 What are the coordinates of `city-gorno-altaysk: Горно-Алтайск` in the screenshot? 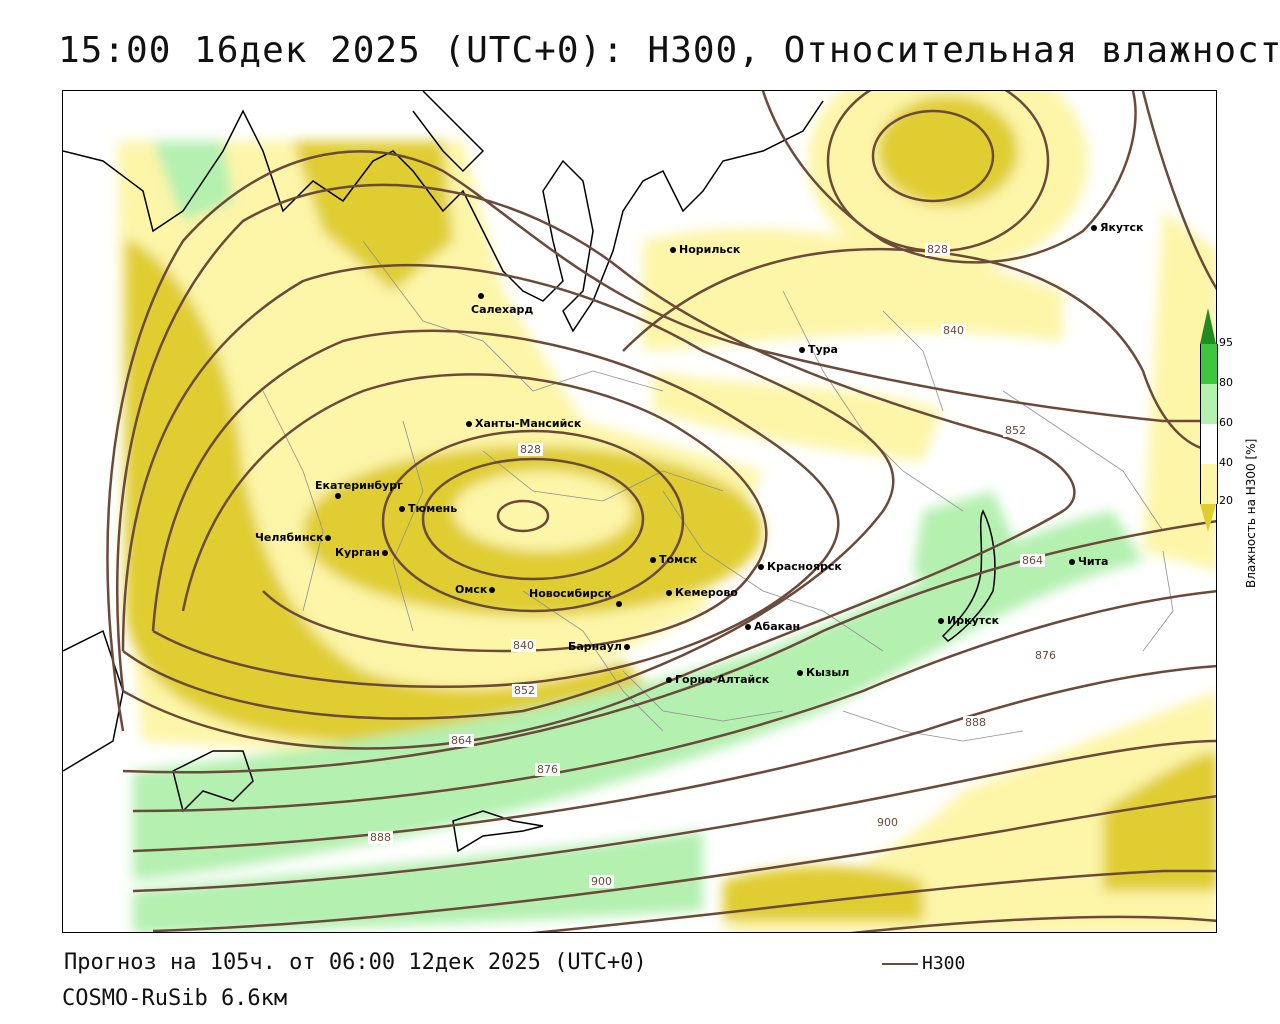 It's located at (717, 679).